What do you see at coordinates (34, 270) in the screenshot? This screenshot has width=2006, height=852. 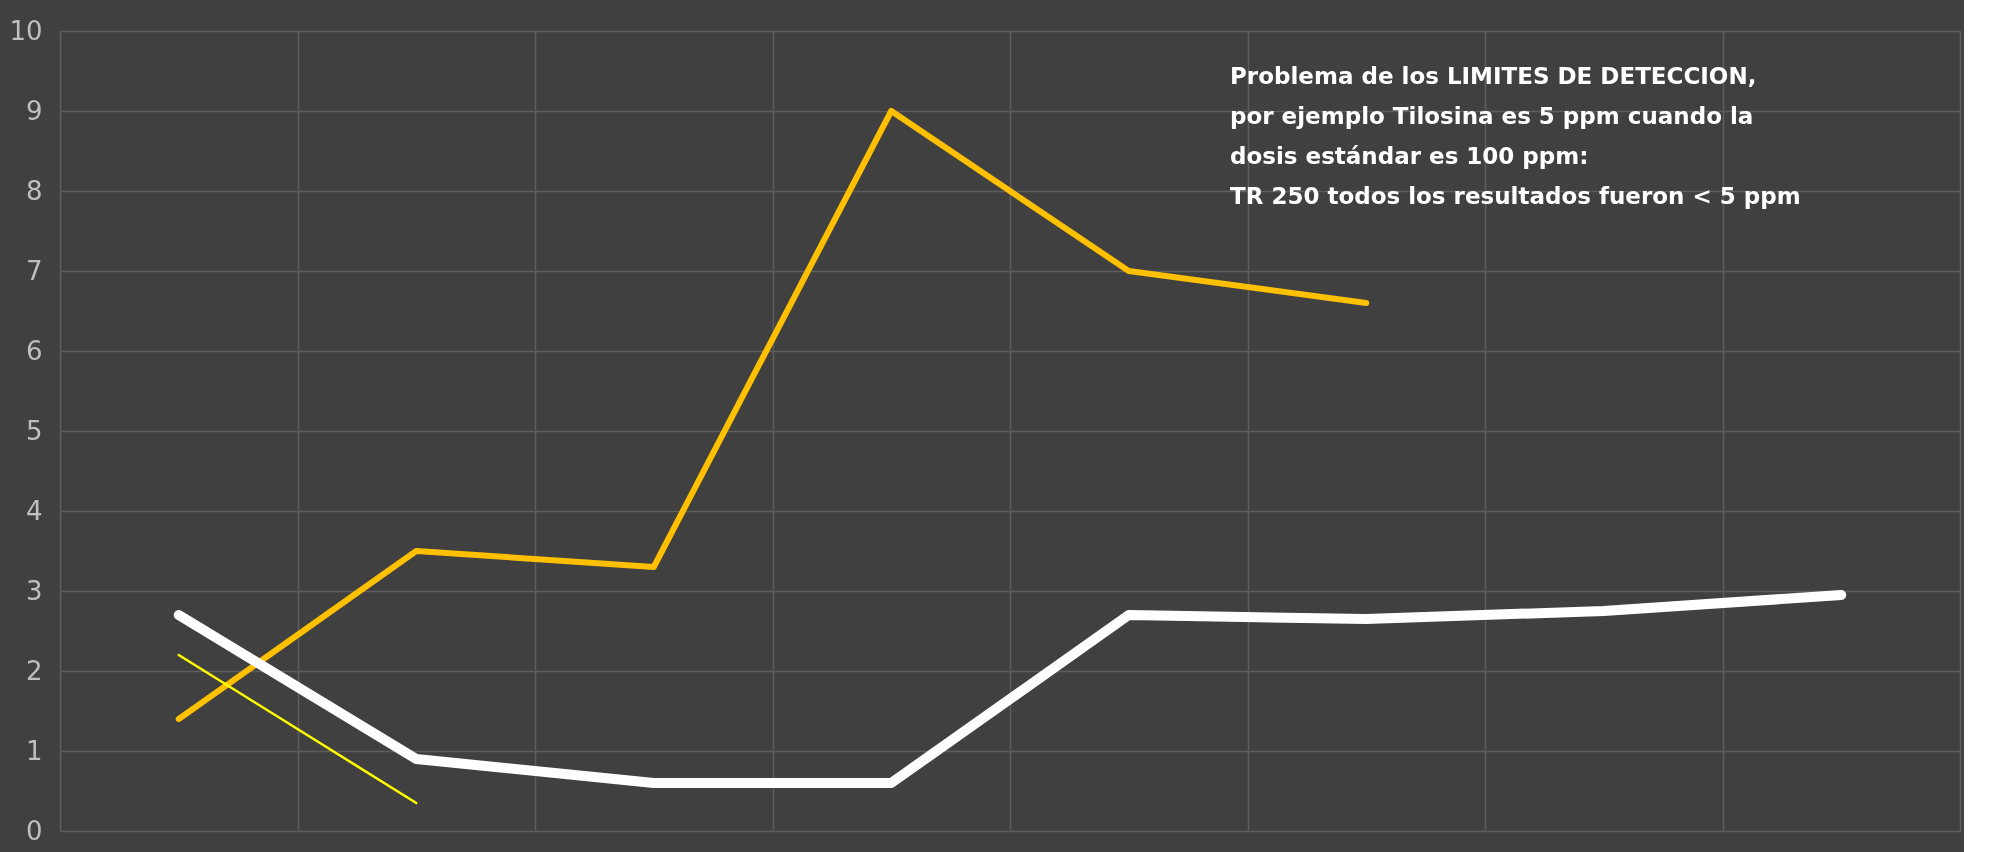 I see `y-tick-label: 7` at bounding box center [34, 270].